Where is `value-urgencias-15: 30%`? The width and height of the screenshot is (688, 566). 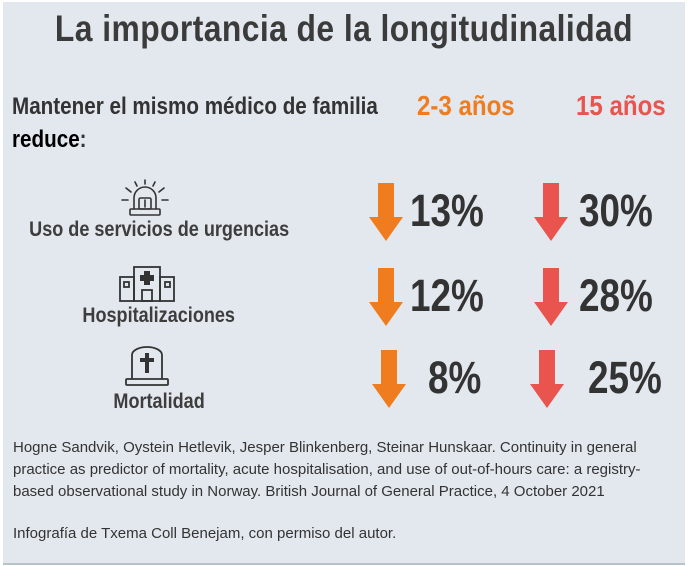
value-urgencias-15: 30% is located at coordinates (616, 210).